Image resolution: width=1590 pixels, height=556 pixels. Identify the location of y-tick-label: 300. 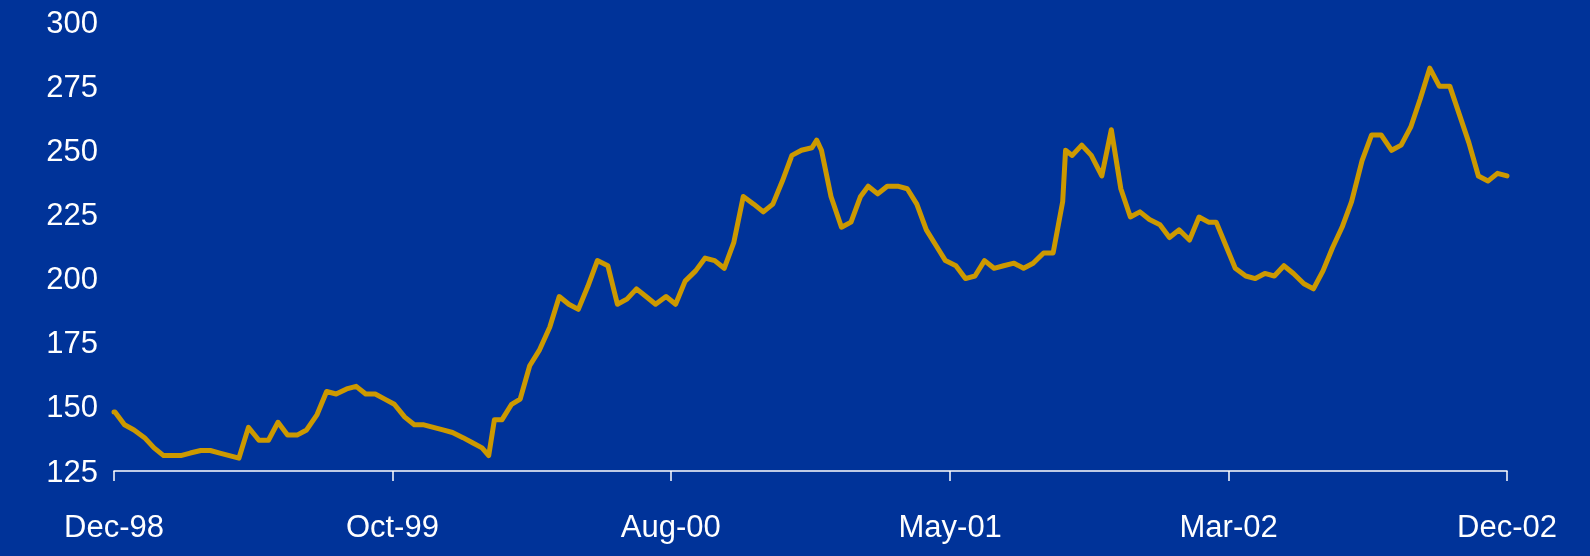
(72, 22).